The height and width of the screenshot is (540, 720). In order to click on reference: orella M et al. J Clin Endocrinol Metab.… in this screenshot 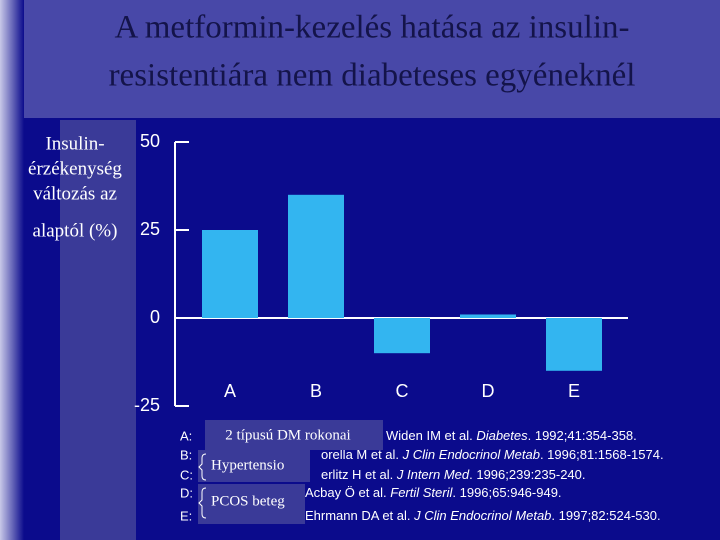, I will do `click(492, 454)`.